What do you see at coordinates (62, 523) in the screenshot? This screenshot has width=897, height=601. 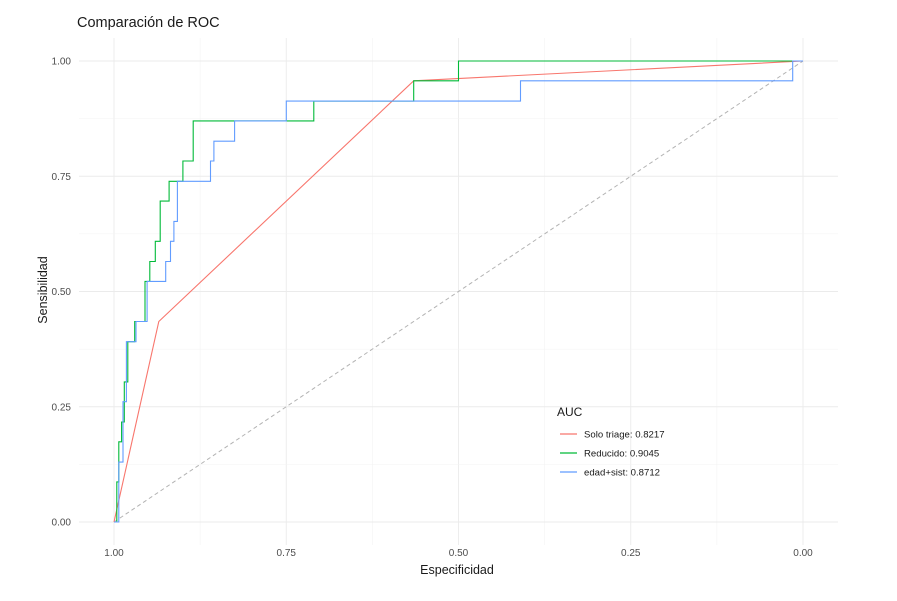 I see `y-tick-label: 0.00` at bounding box center [62, 523].